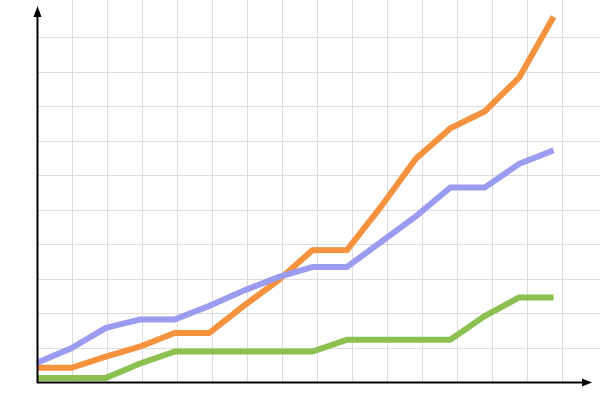 The image size is (600, 400). What do you see at coordinates (587, 382) in the screenshot?
I see `x-axis-arrow-icon` at bounding box center [587, 382].